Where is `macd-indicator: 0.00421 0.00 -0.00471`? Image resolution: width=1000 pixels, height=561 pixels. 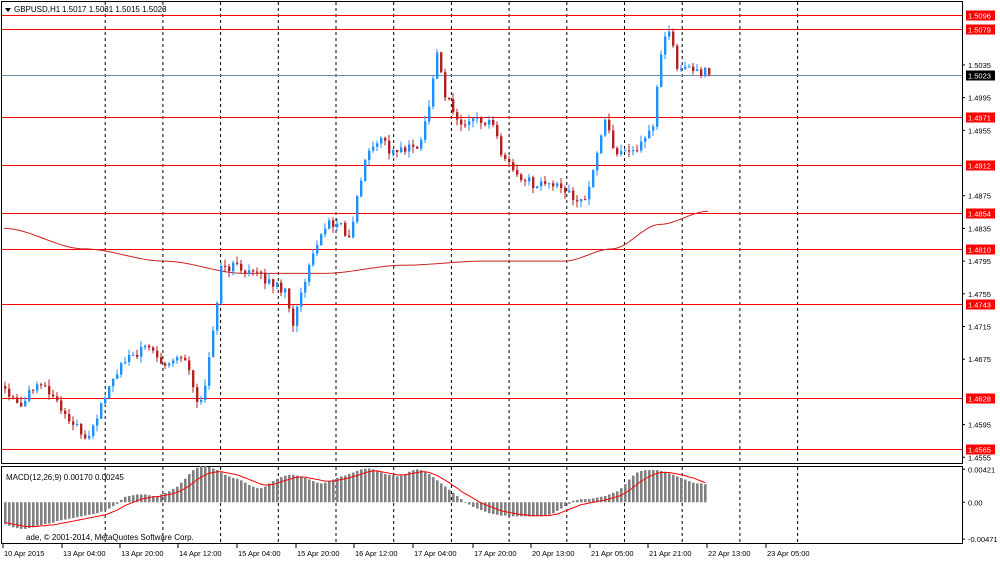
macd-indicator: 0.00421 0.00 -0.00471 is located at coordinates (501, 504).